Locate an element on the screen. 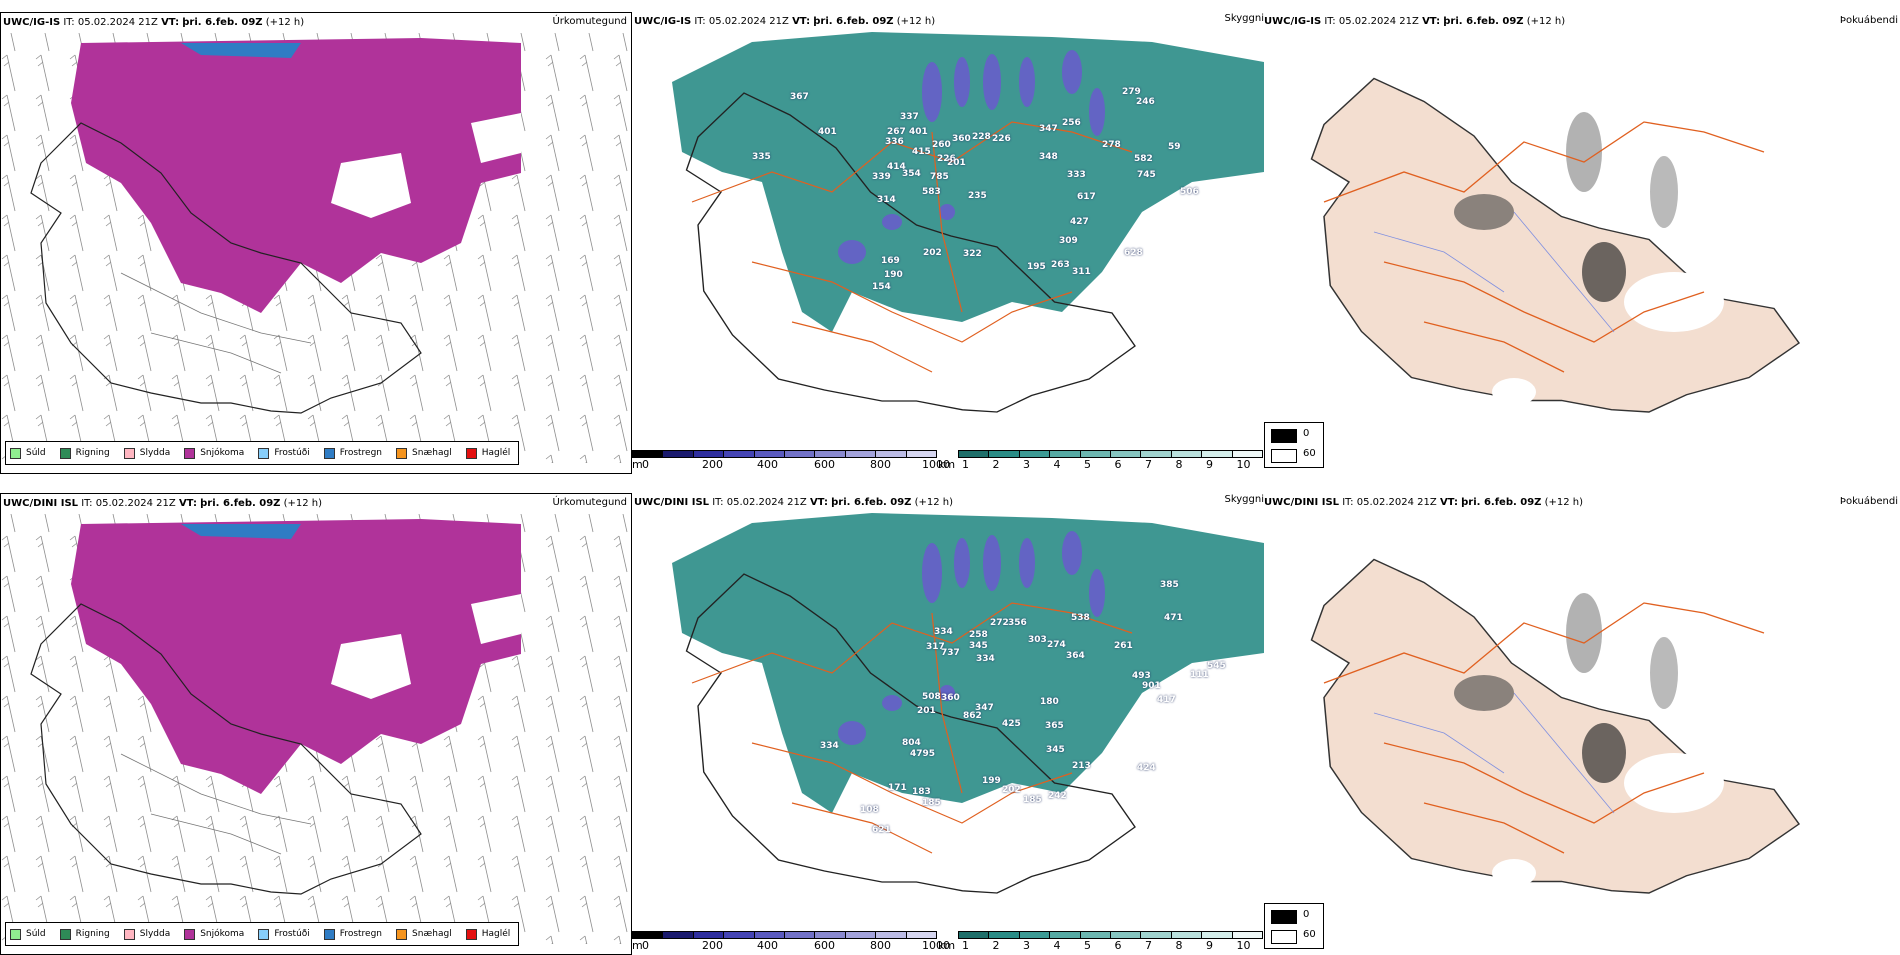 This screenshot has height=955, width=1900. visibility-value: 261 is located at coordinates (1123, 646).